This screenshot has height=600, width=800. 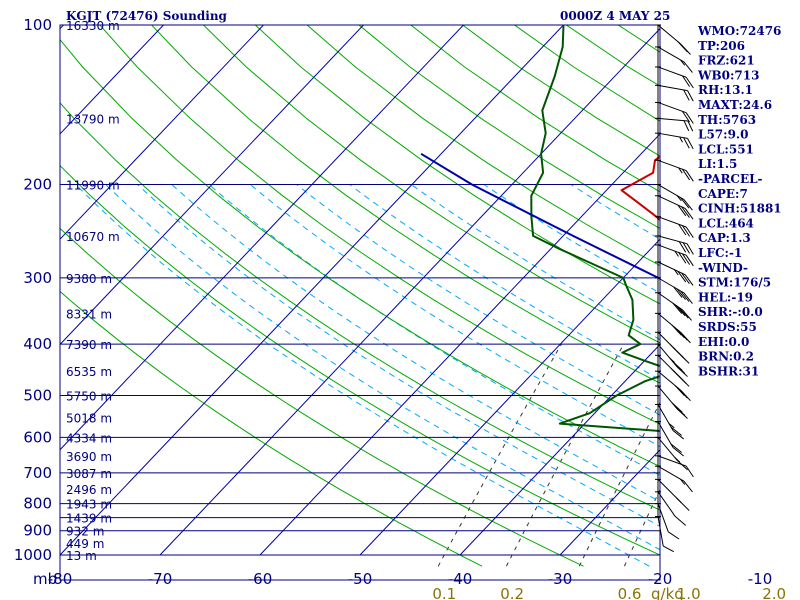 I want to click on height-label: 449 m, so click(x=85, y=544).